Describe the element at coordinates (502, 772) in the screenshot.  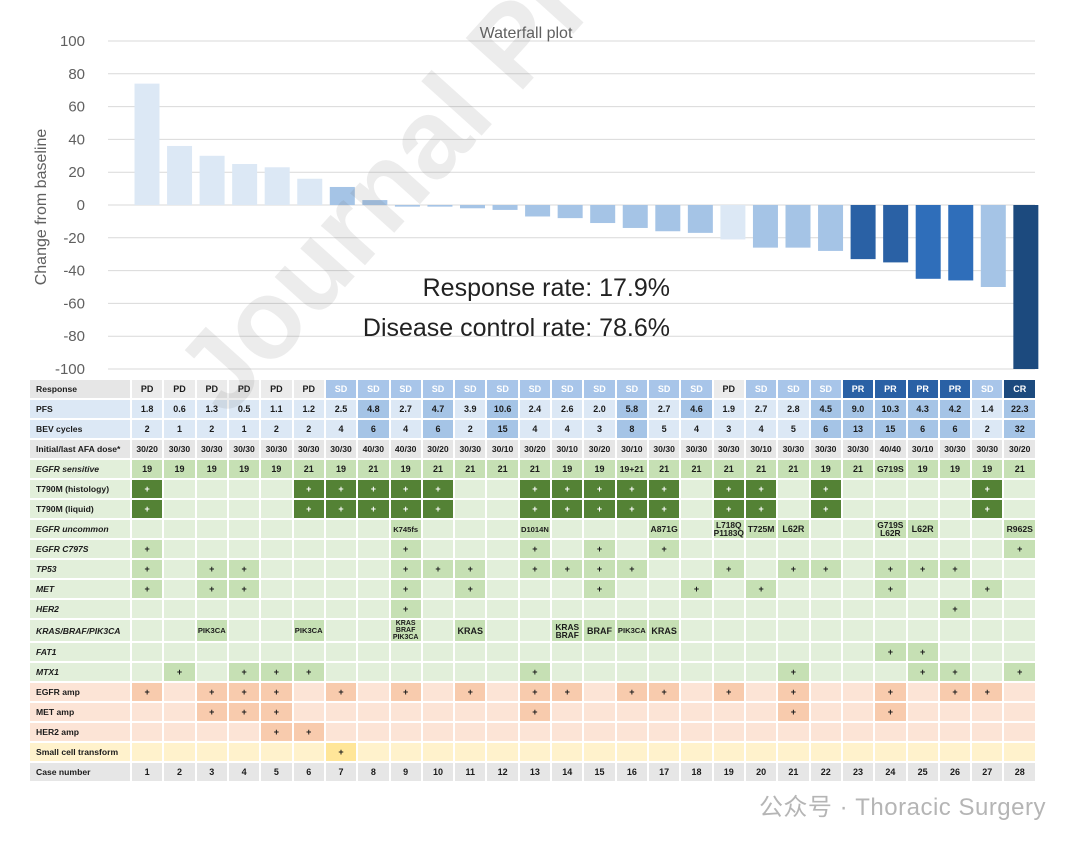
I see `table-cell: 12` at that location.